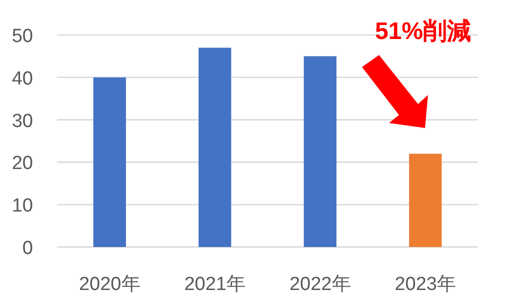 The image size is (508, 308). What do you see at coordinates (22, 36) in the screenshot?
I see `y-tick-label: 50` at bounding box center [22, 36].